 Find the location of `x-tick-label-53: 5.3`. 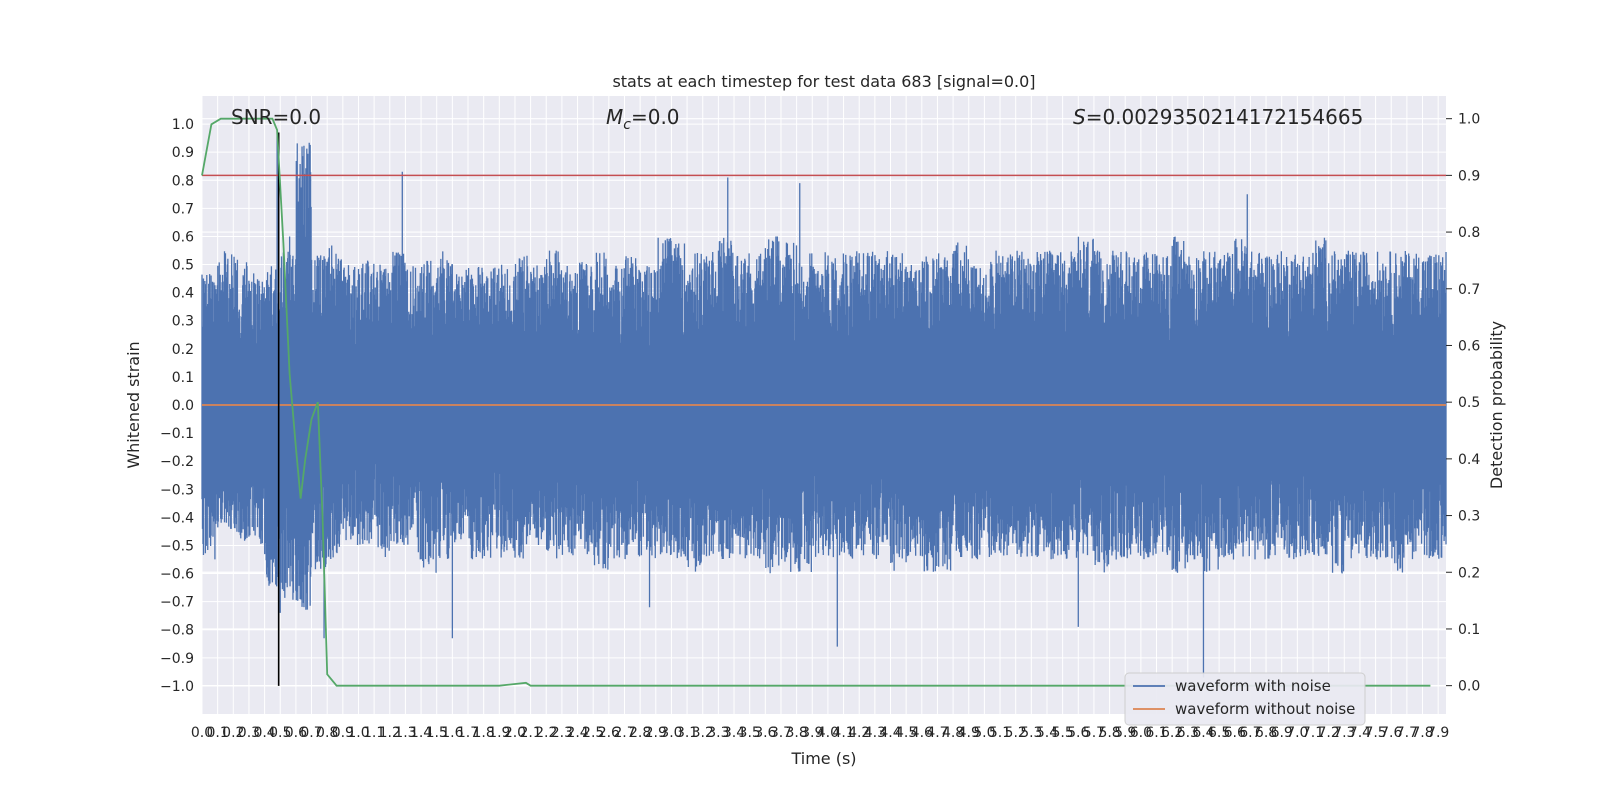

x-tick-label-53: 5.3 is located at coordinates (1031, 733).